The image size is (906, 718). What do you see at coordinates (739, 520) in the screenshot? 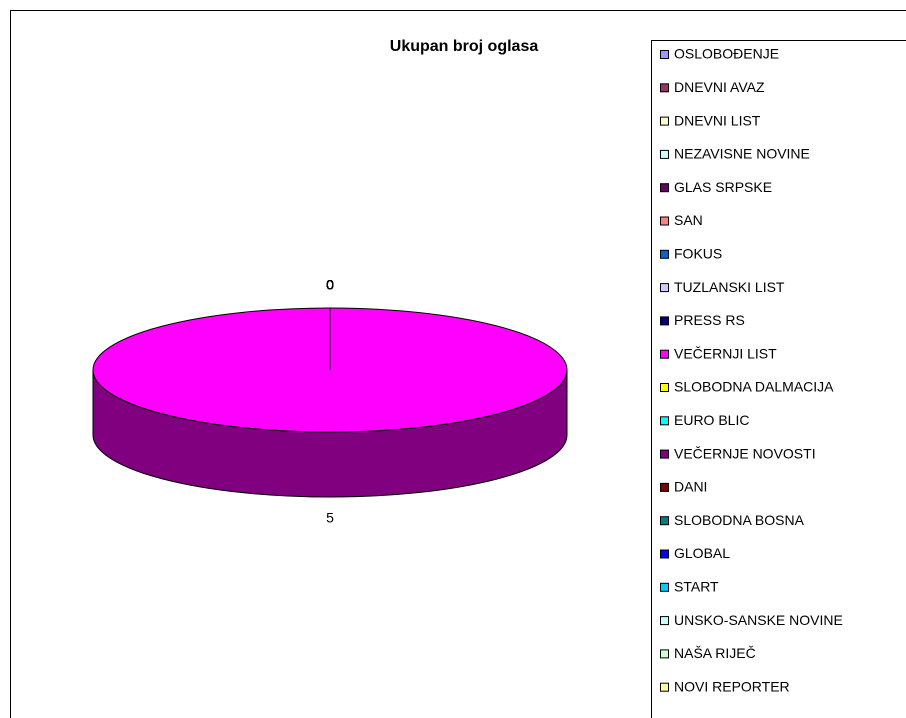
I see `legend-label: SLOBODNA BOSNA` at bounding box center [739, 520].